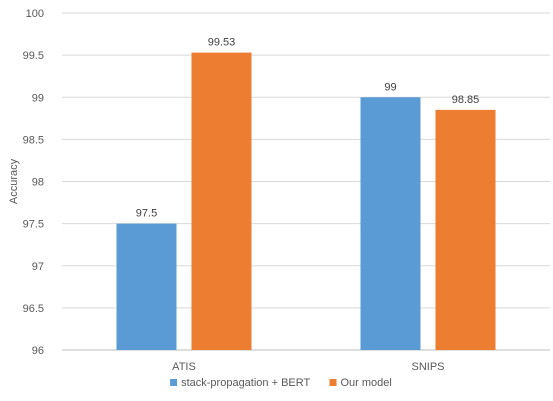 This screenshot has width=553, height=401. What do you see at coordinates (245, 383) in the screenshot?
I see `legend-label: stack-propagation + BERT` at bounding box center [245, 383].